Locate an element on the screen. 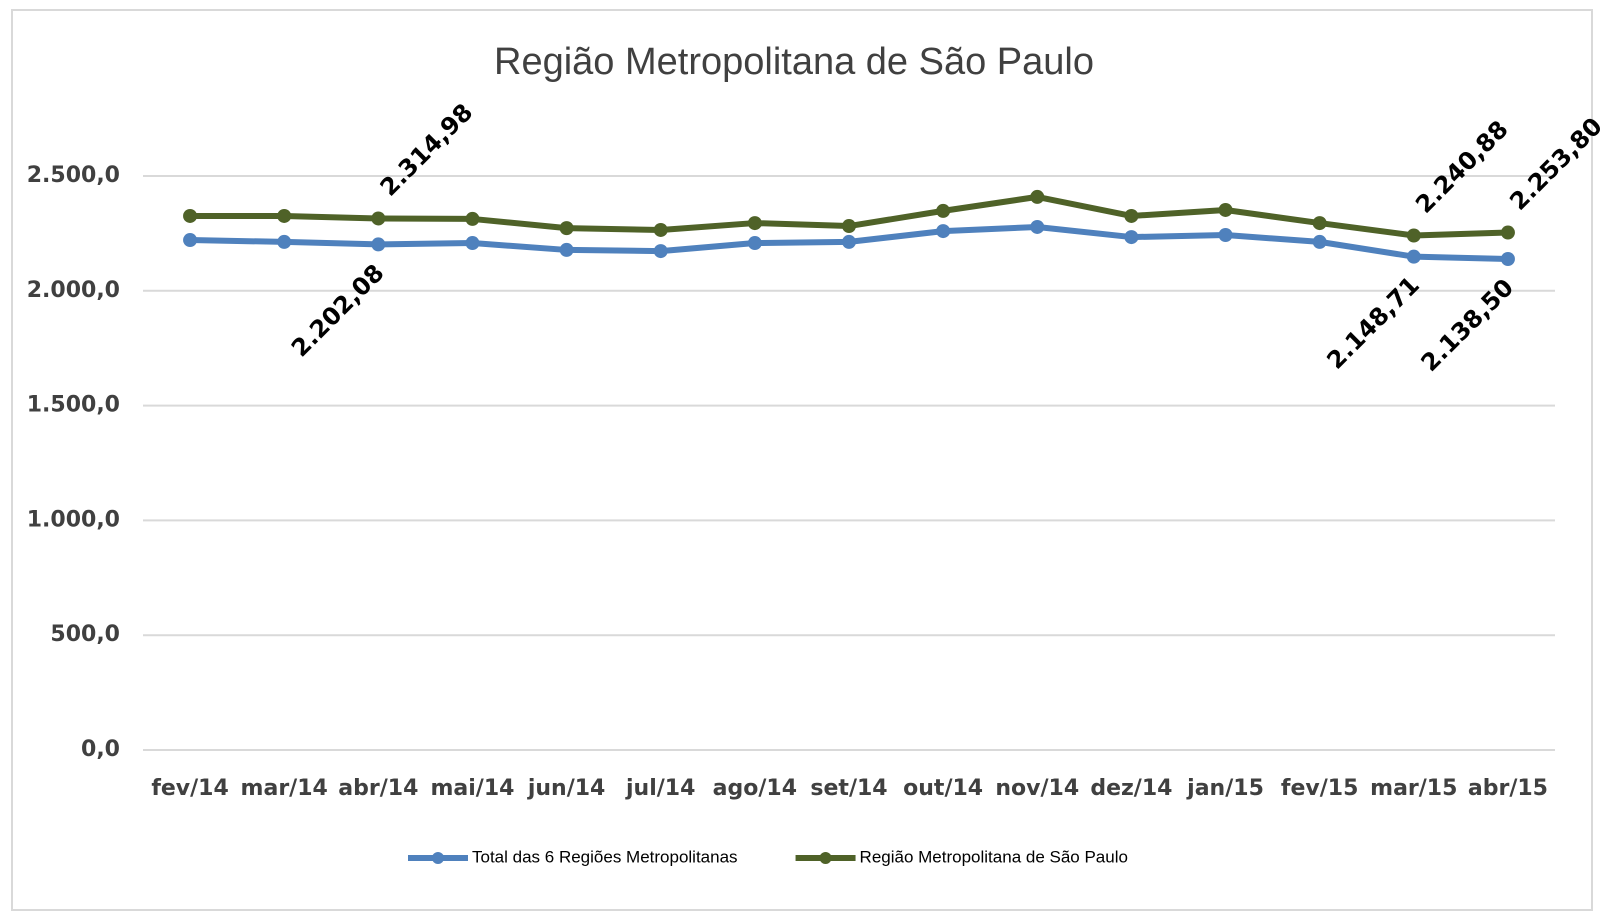 The width and height of the screenshot is (1602, 916). x-tick-label: mar/14 is located at coordinates (284, 788).